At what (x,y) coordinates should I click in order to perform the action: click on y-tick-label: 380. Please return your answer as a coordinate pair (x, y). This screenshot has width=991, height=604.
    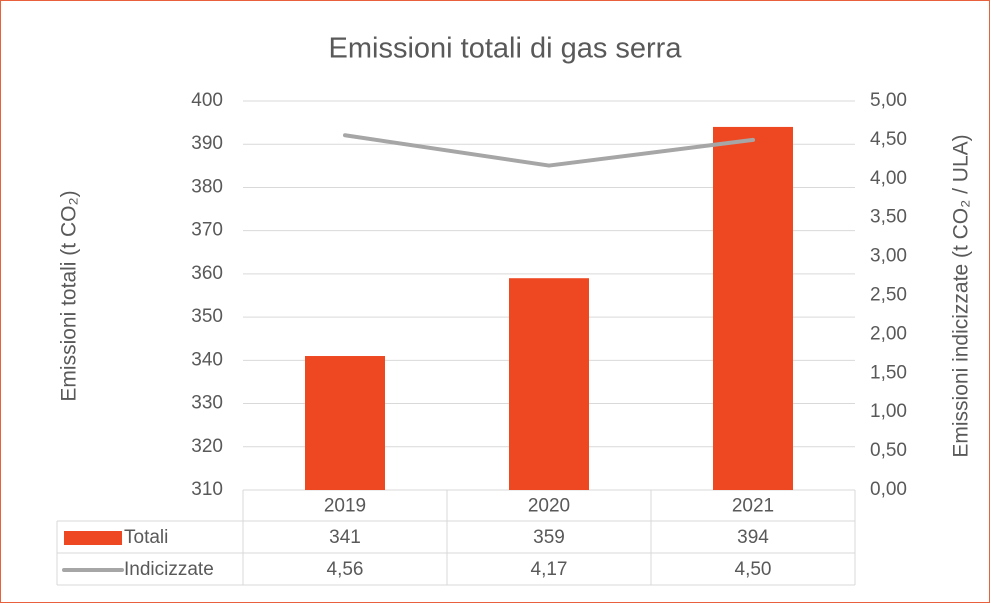
    Looking at the image, I should click on (207, 186).